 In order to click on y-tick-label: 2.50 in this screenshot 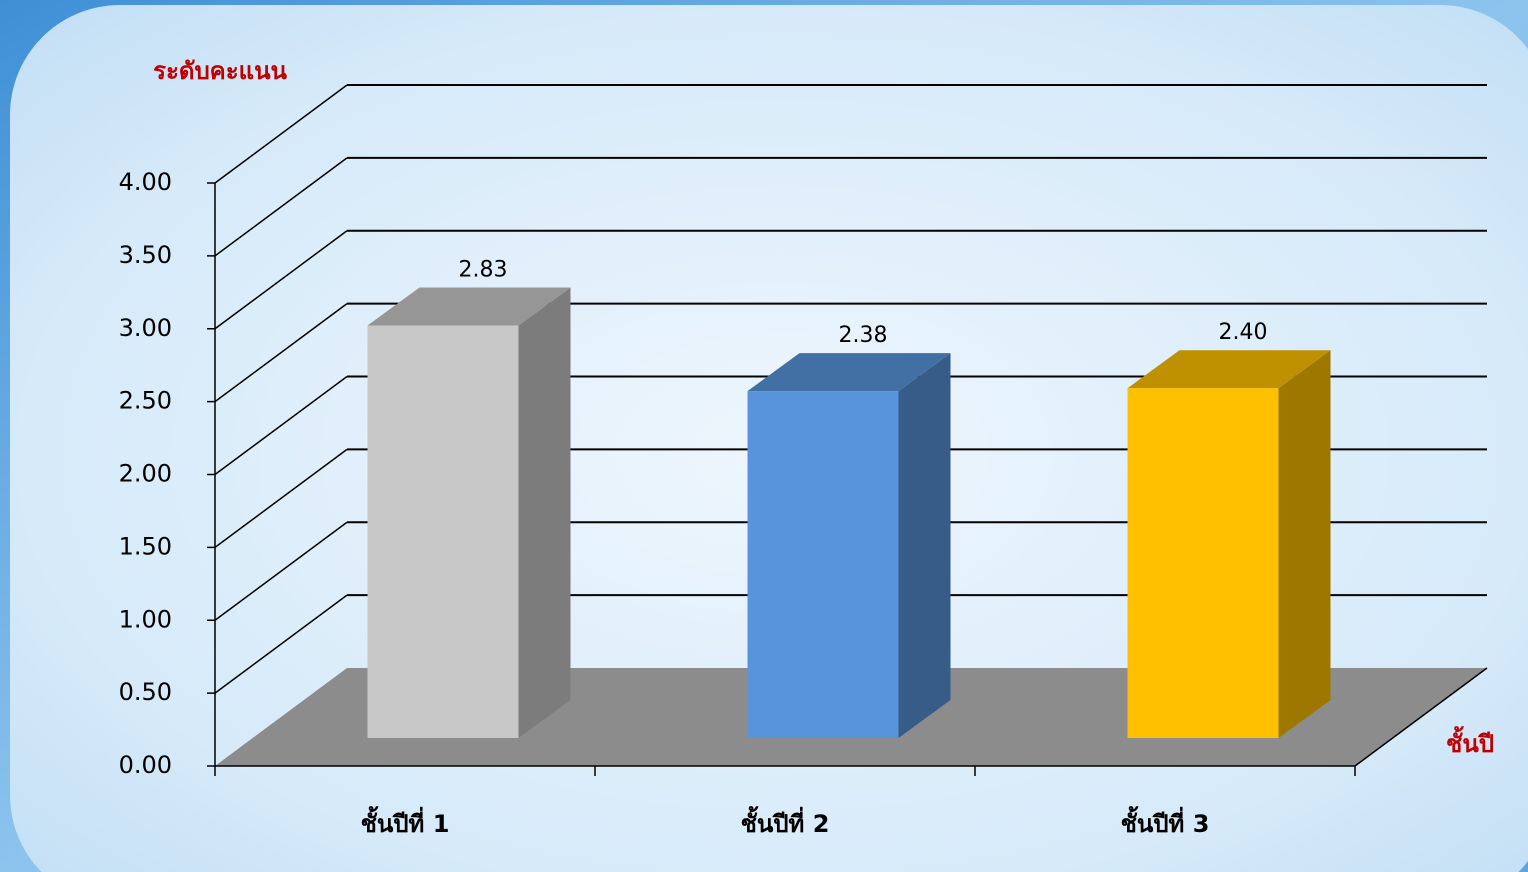, I will do `click(145, 401)`.